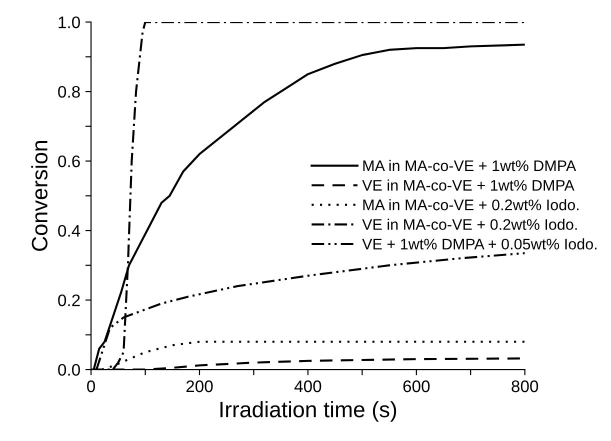 Image resolution: width=611 pixels, height=441 pixels. What do you see at coordinates (416, 386) in the screenshot?
I see `x-tick-label: 600` at bounding box center [416, 386].